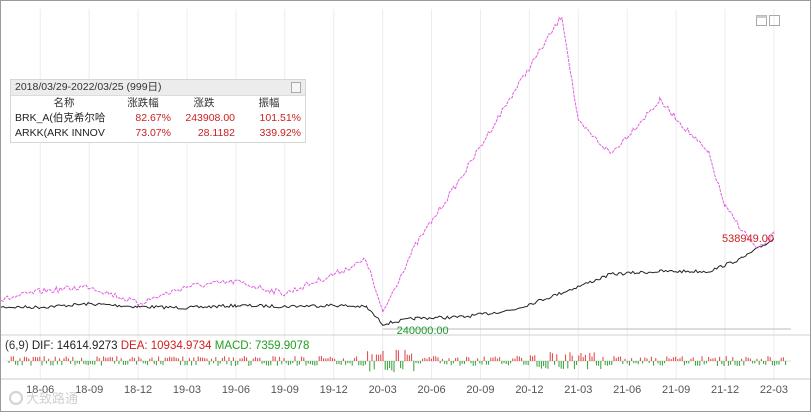  I want to click on window-restore-icon, so click(768, 20).